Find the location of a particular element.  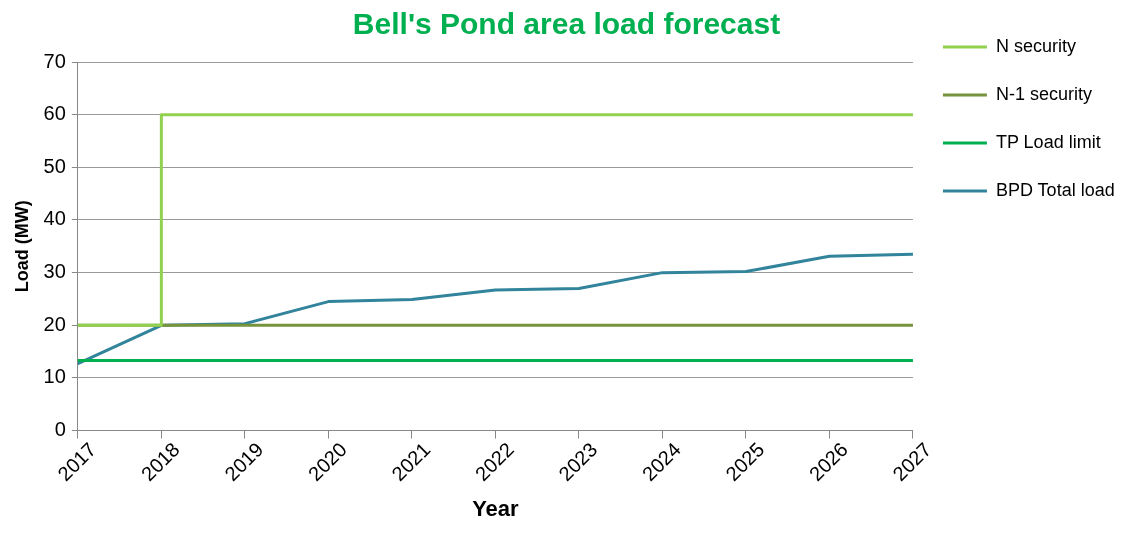

legend-label: N security is located at coordinates (1035, 45).